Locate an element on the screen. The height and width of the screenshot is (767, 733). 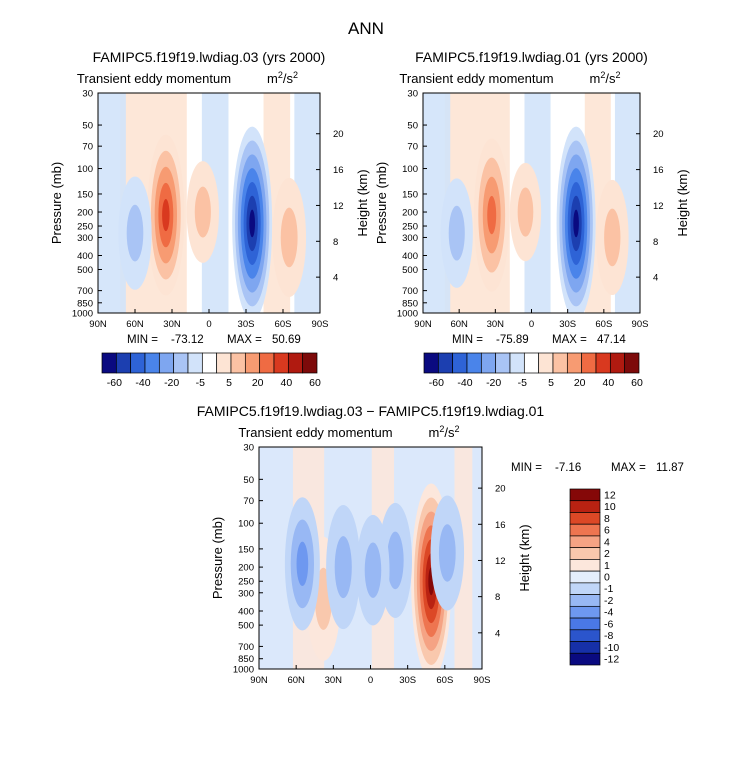
y-tick-label: 400 is located at coordinates (410, 256).